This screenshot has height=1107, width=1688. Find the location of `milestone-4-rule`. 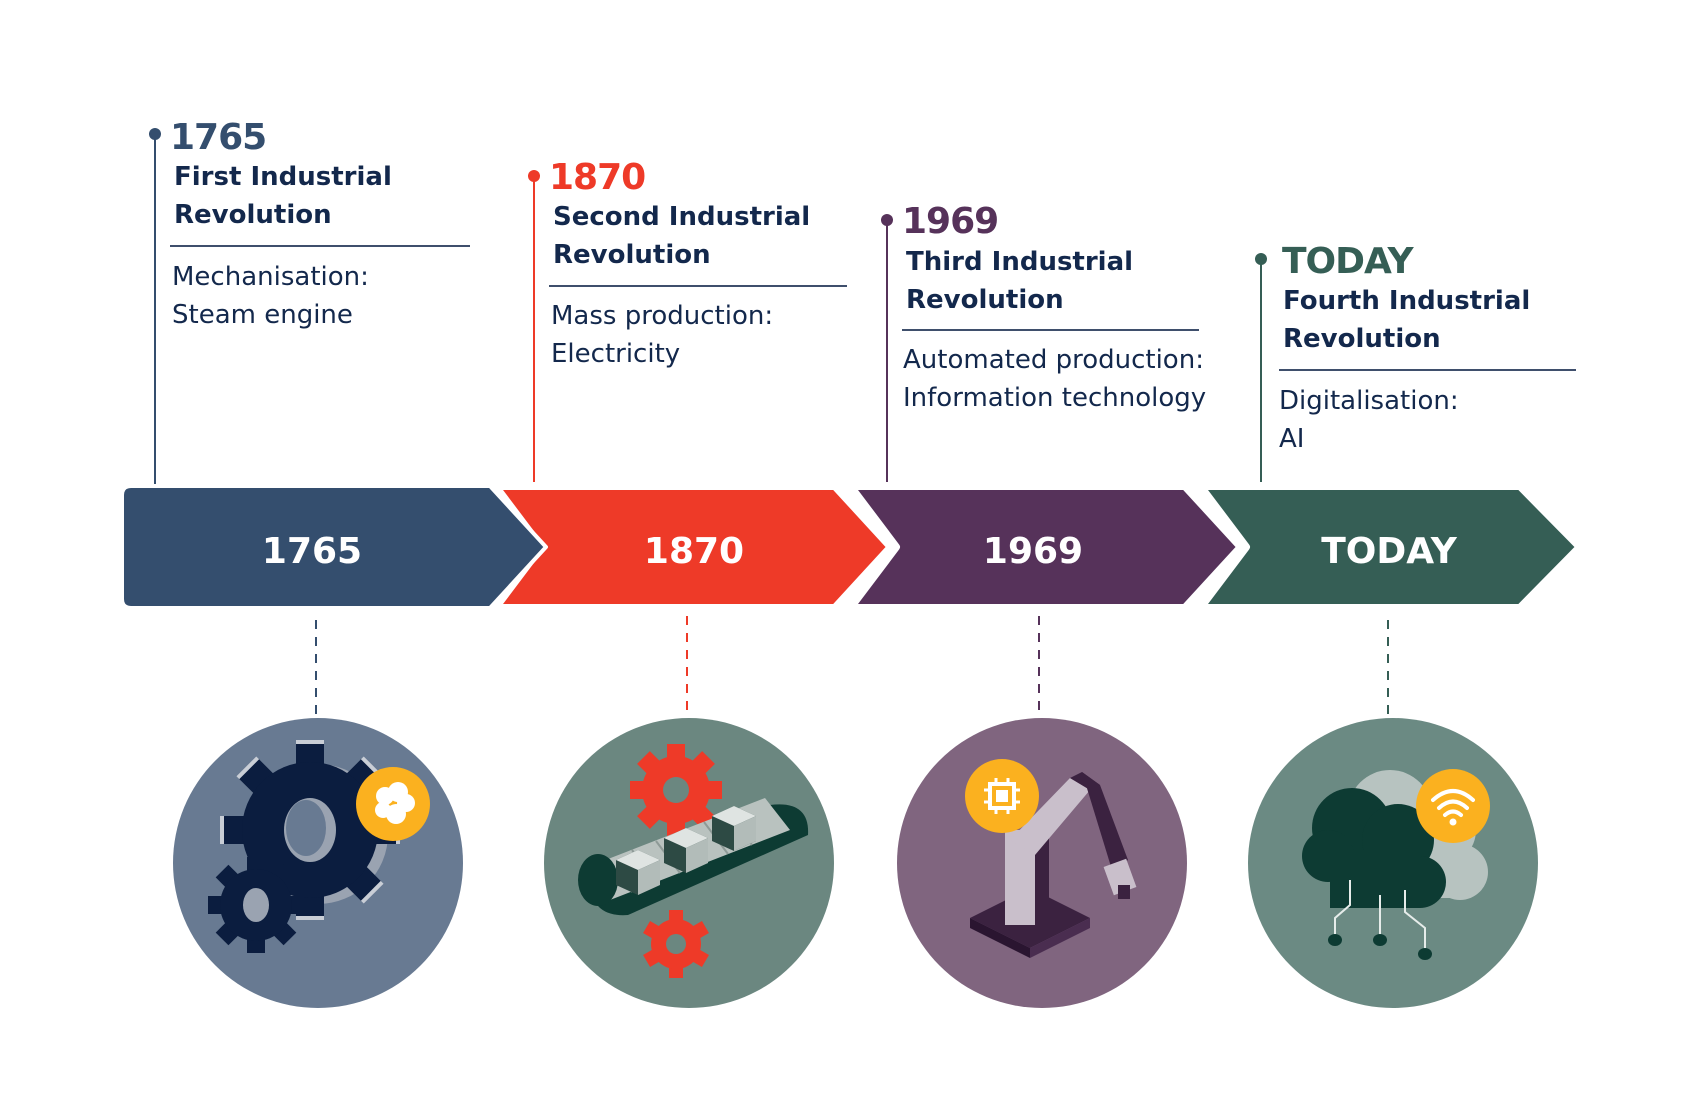

milestone-4-rule is located at coordinates (1427, 370).